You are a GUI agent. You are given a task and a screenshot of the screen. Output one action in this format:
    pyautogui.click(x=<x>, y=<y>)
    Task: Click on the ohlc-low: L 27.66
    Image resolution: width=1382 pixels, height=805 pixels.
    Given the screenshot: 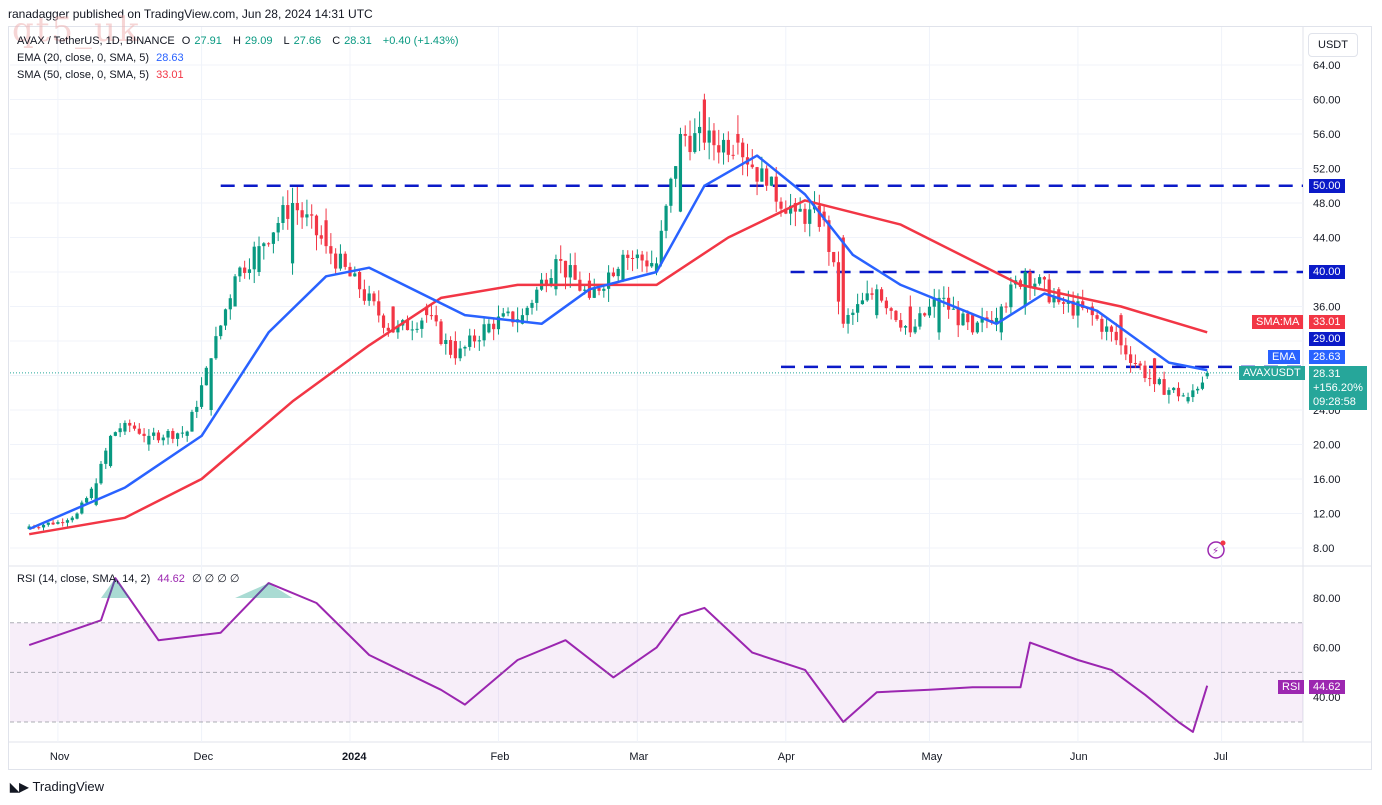 What is the action you would take?
    pyautogui.click(x=302, y=41)
    